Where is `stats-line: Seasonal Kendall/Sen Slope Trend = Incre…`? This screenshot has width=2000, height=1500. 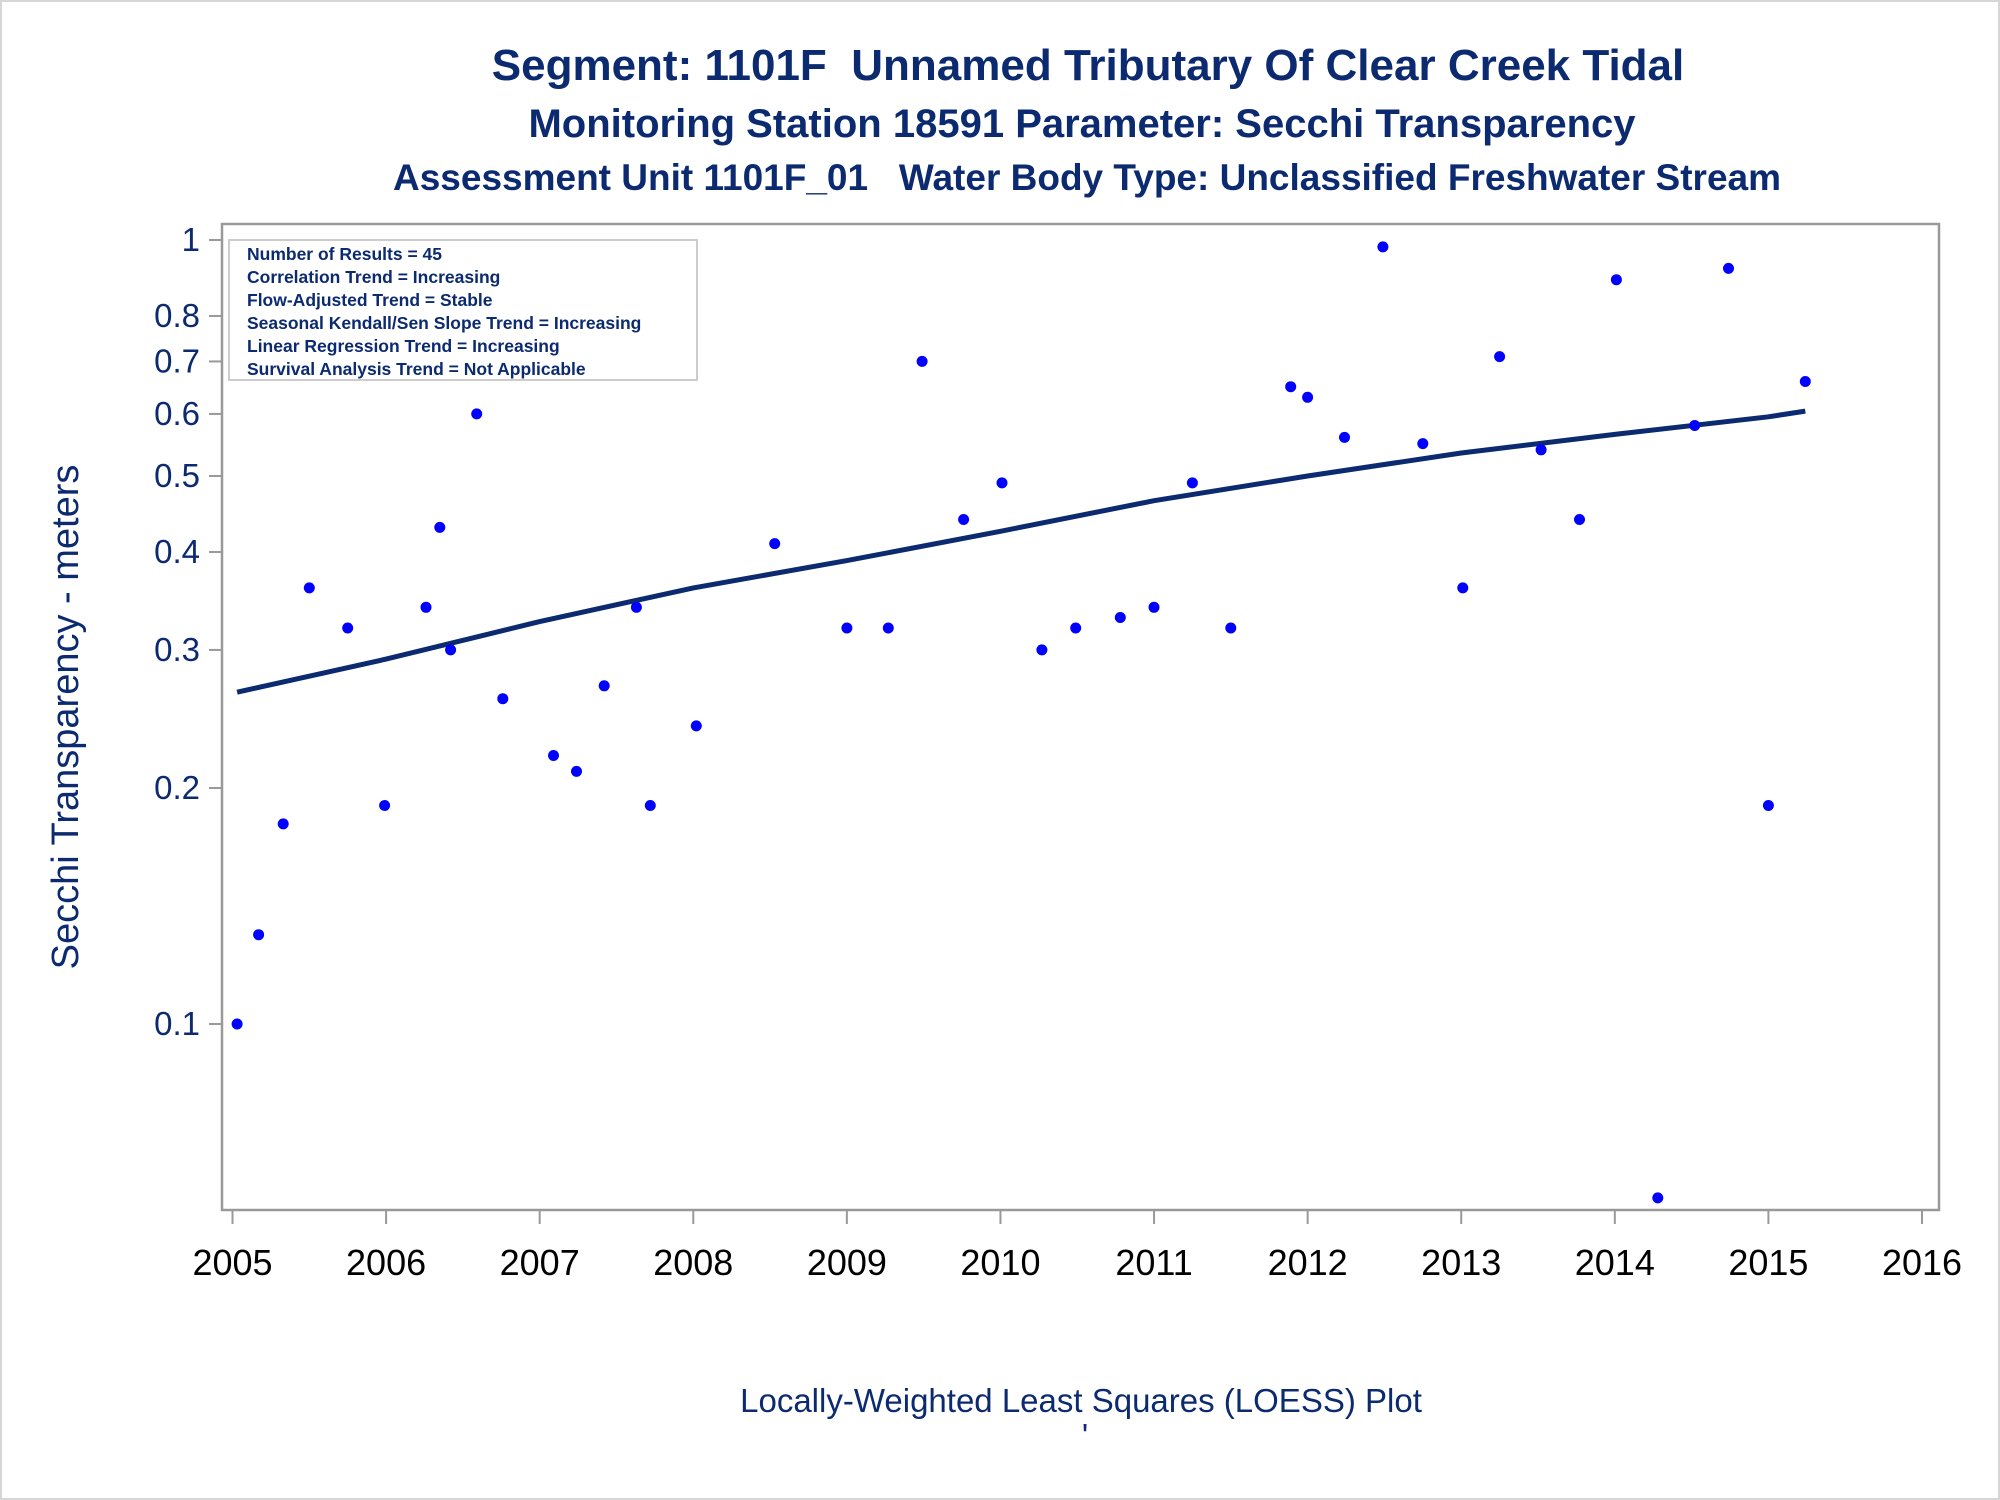
stats-line: Seasonal Kendall/Sen Slope Trend = Incre… is located at coordinates (444, 323).